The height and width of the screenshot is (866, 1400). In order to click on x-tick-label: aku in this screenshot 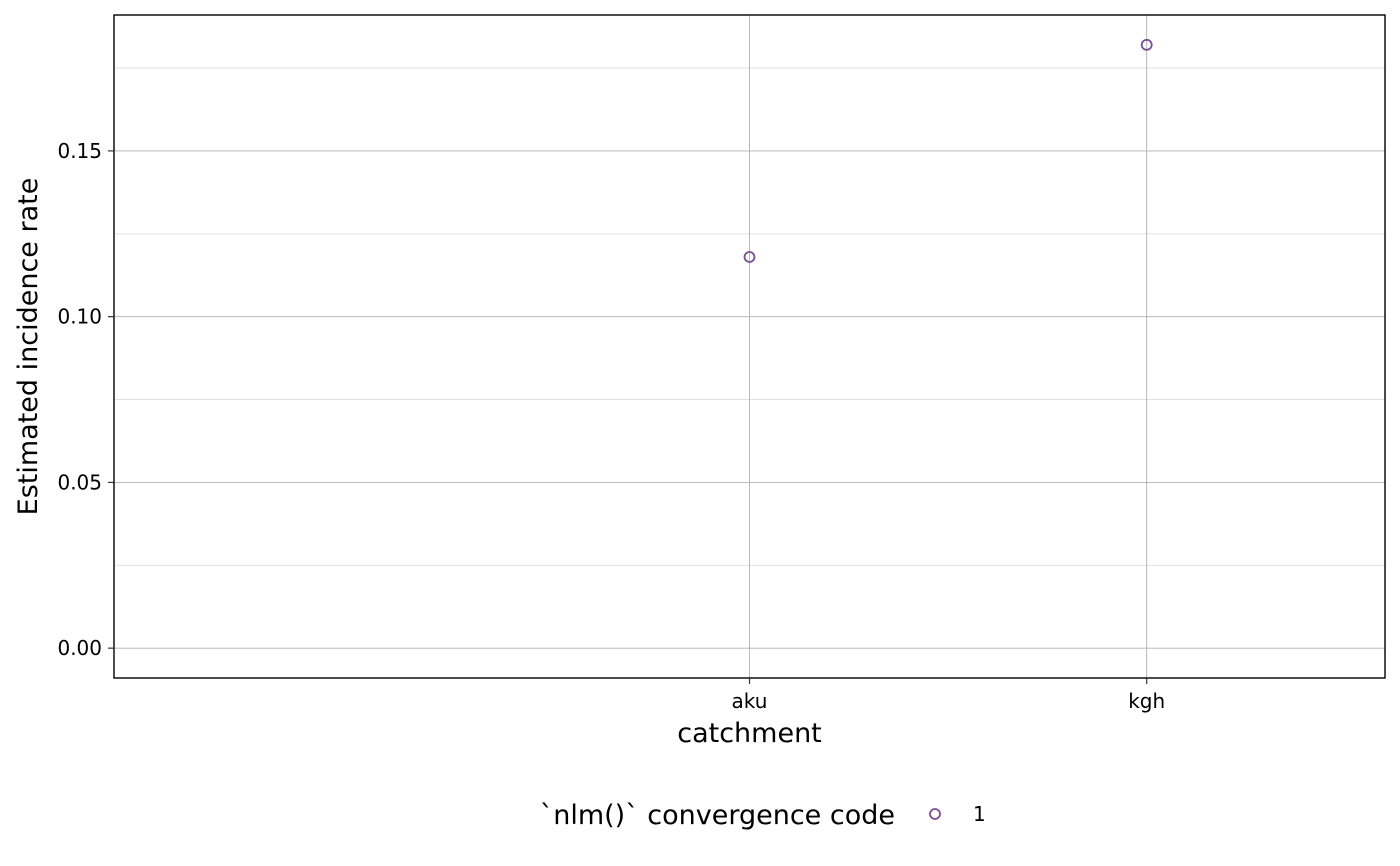, I will do `click(750, 701)`.